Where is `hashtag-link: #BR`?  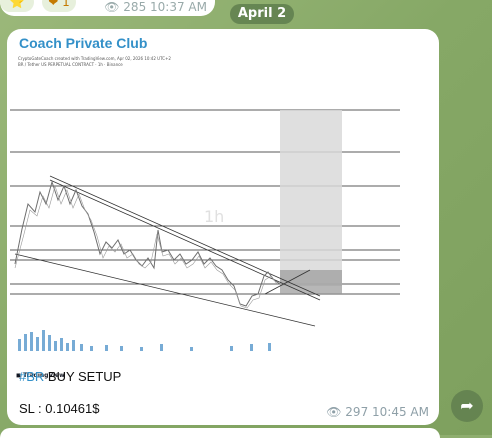 hashtag-link: #BR is located at coordinates (32, 376).